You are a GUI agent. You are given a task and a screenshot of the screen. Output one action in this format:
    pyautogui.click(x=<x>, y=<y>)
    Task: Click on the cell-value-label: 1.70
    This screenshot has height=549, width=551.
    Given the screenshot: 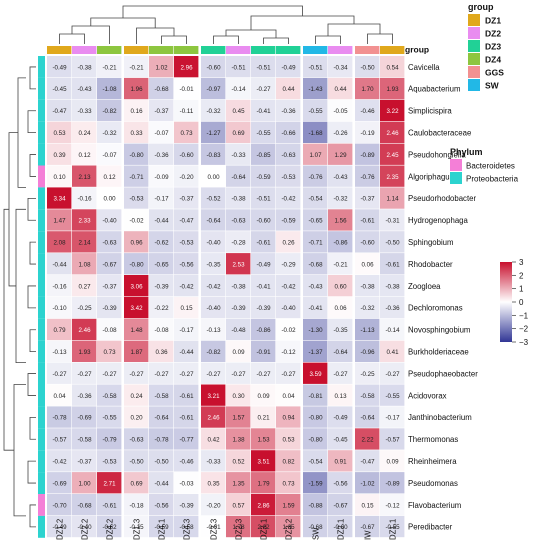 What is the action you would take?
    pyautogui.click(x=367, y=89)
    